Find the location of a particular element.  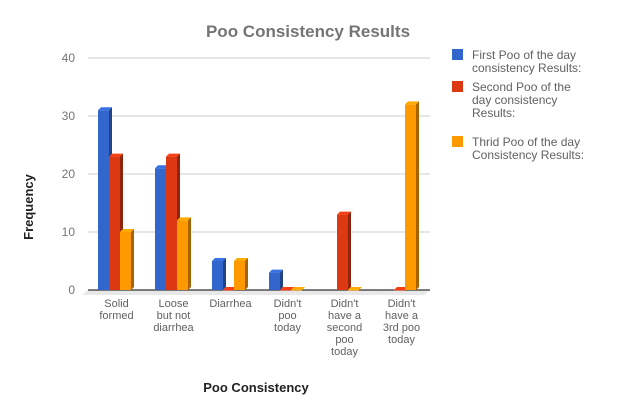

x-tick-label: Diarrhea is located at coordinates (230, 304).